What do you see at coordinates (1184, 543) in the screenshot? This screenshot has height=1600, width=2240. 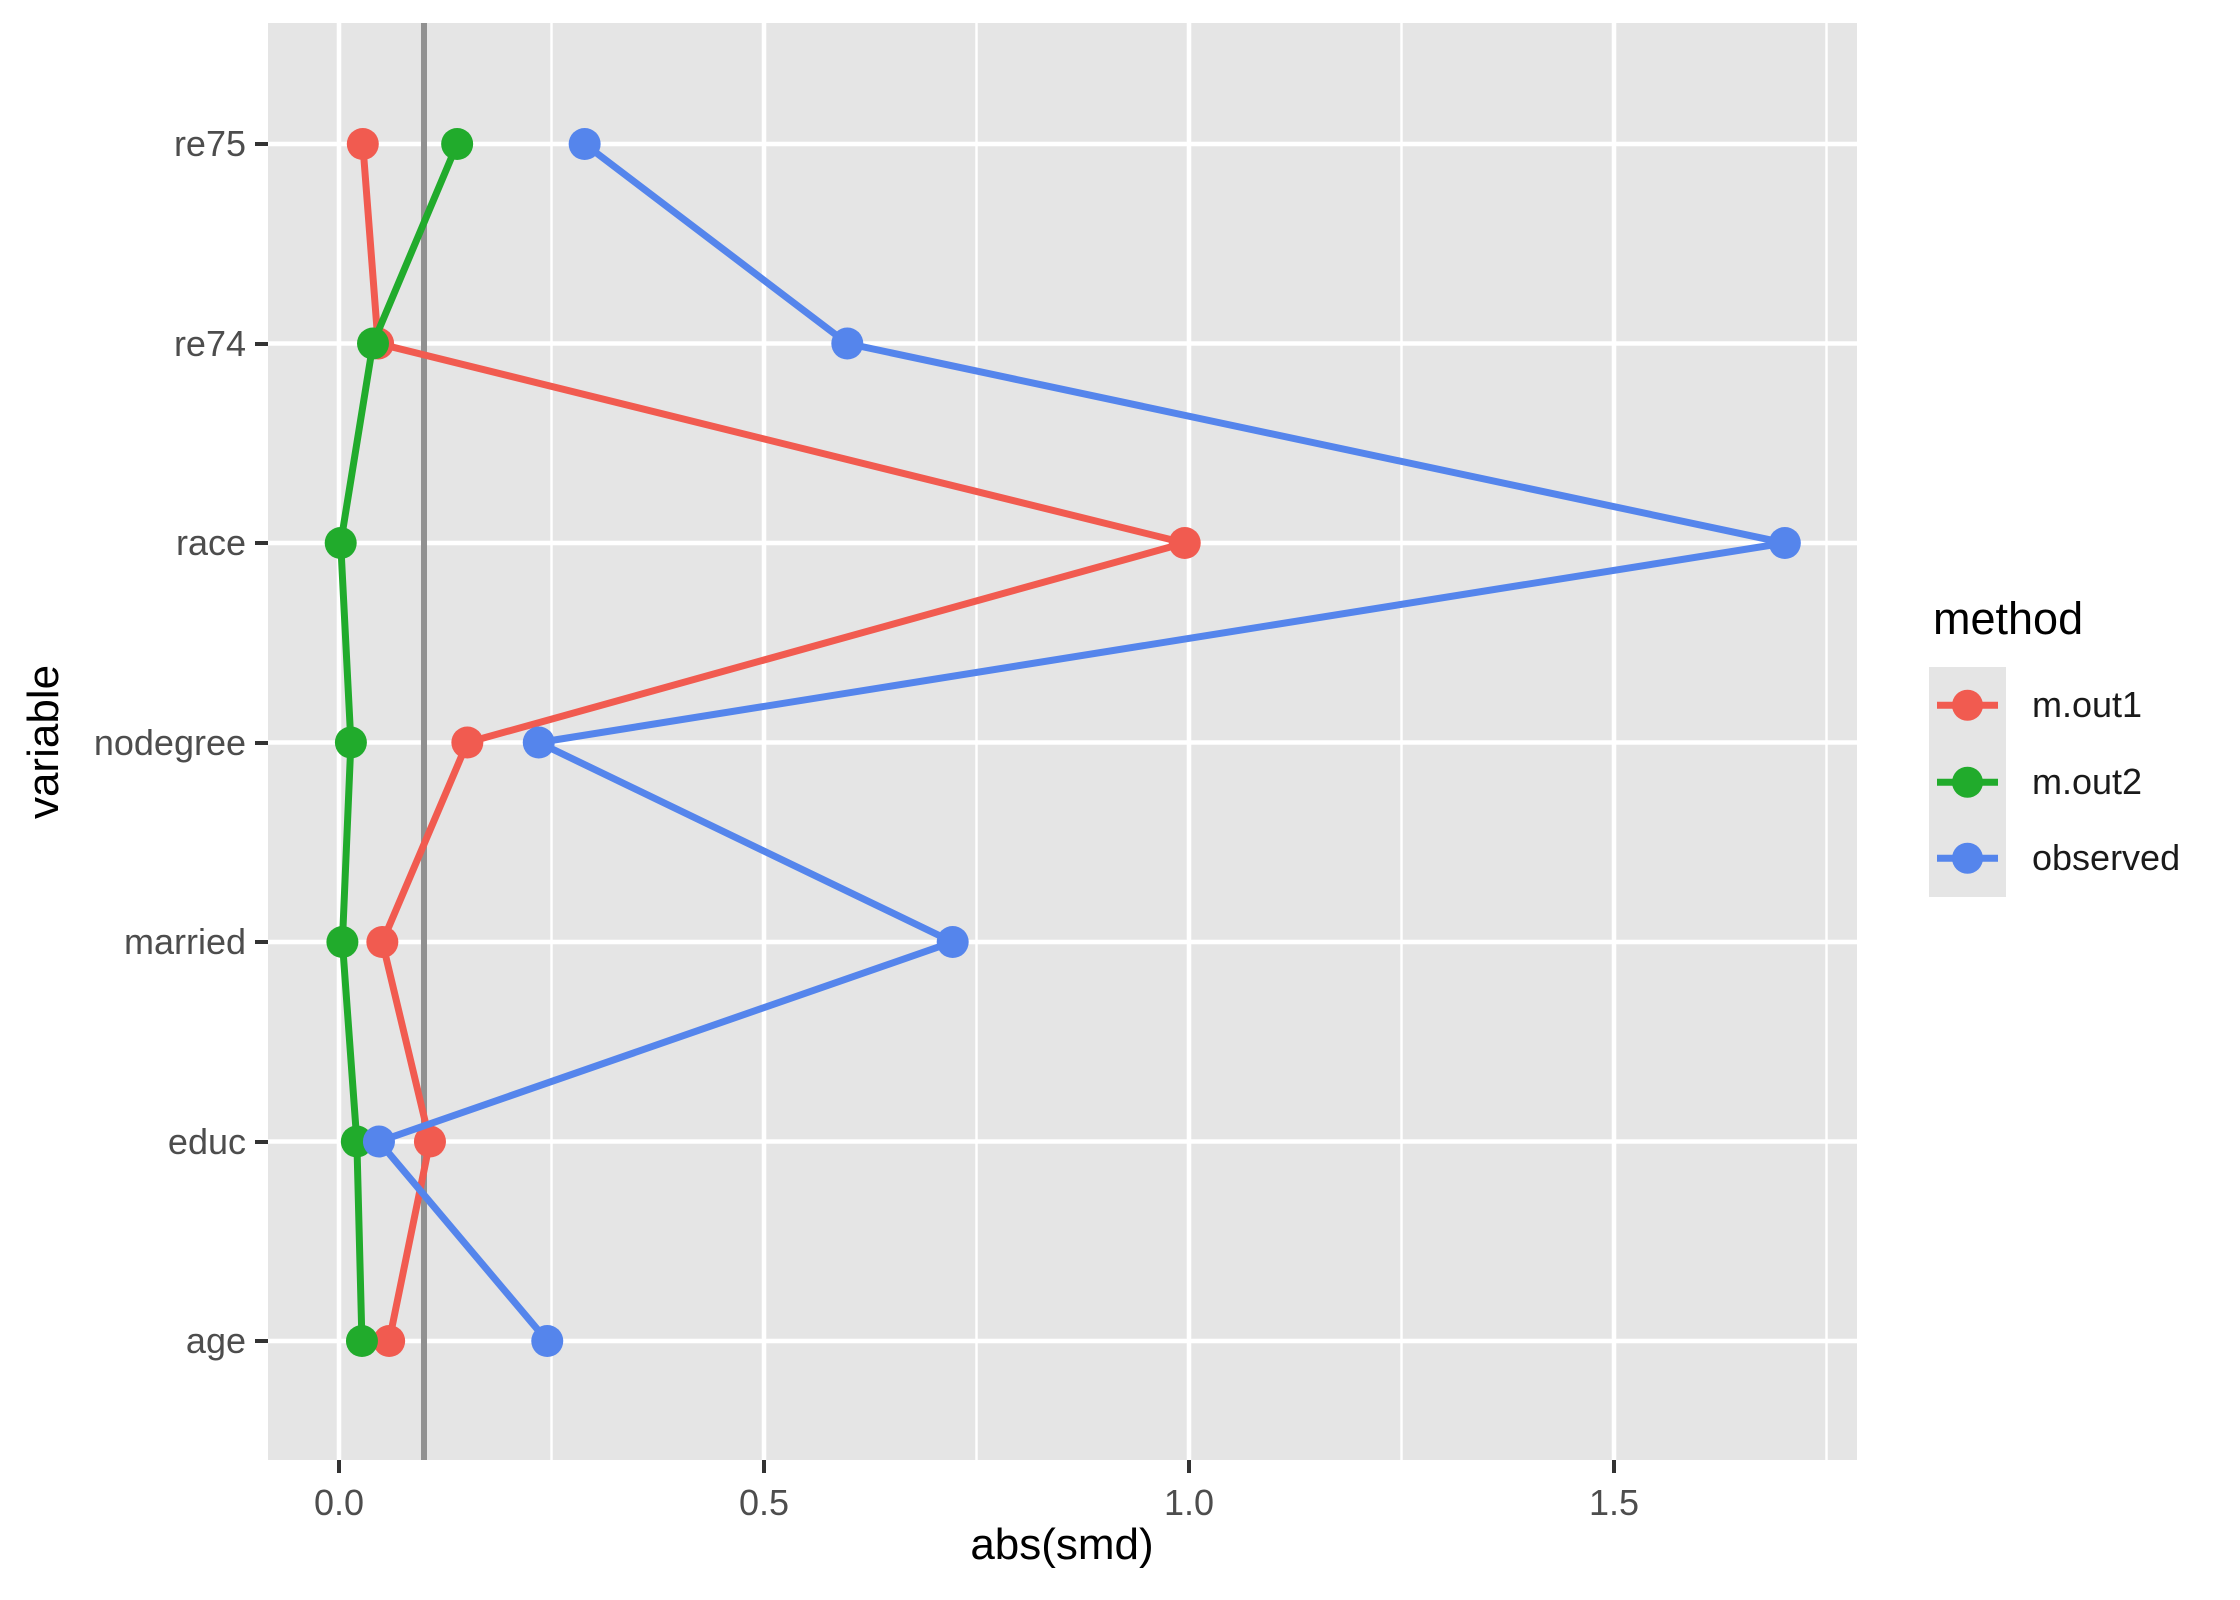 I see `point-m-out1-race` at bounding box center [1184, 543].